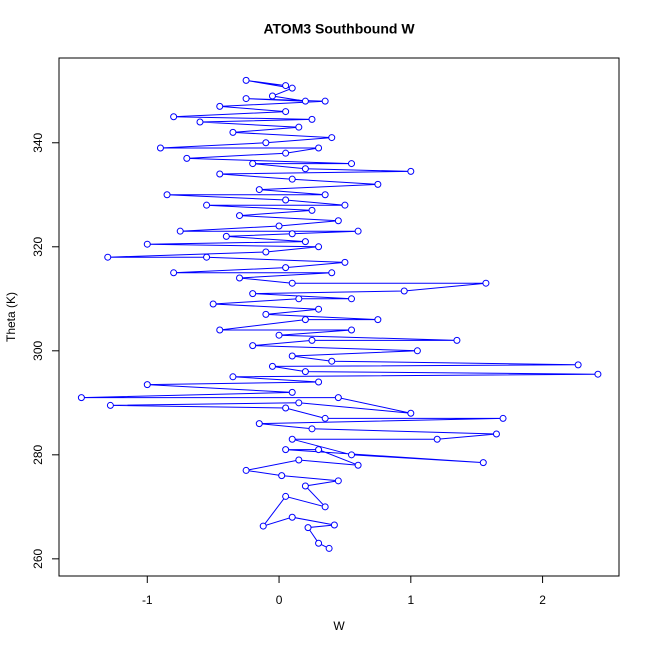  What do you see at coordinates (38, 559) in the screenshot?
I see `y-tick-label: 260` at bounding box center [38, 559].